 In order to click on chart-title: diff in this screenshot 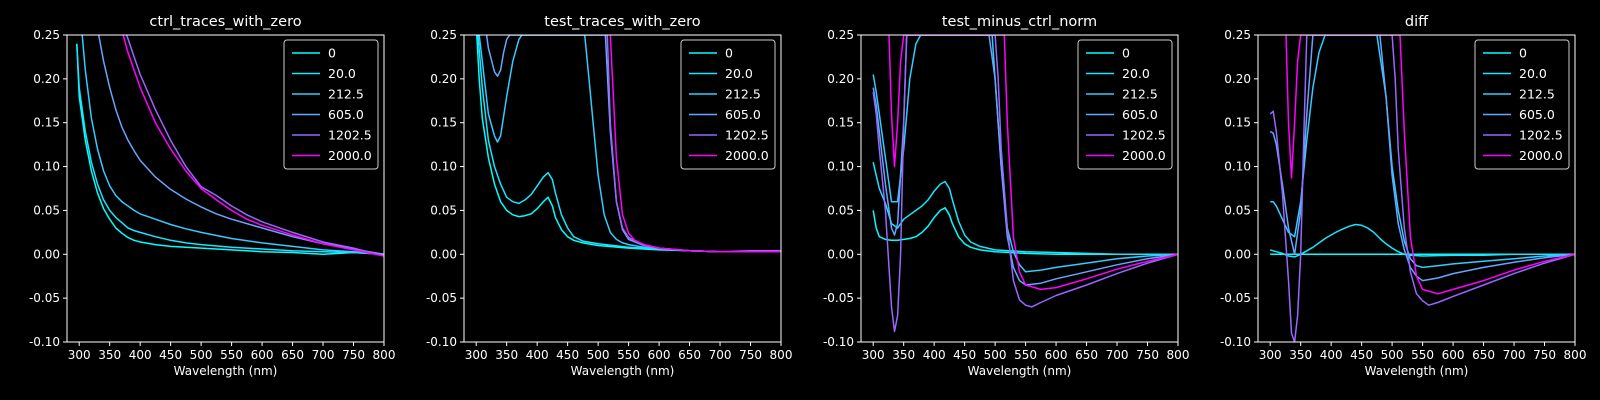, I will do `click(1417, 22)`.